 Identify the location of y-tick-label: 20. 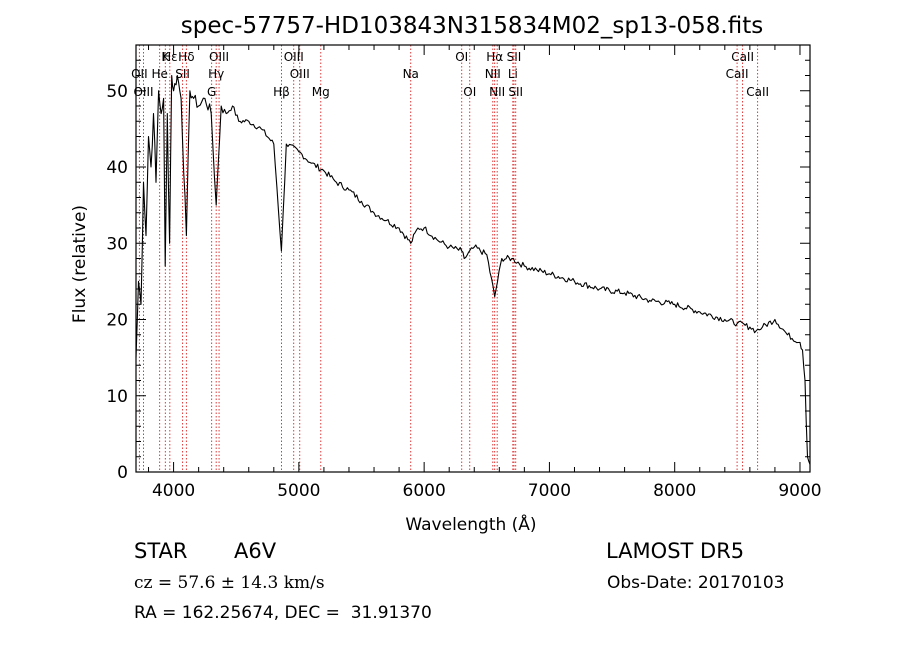
(117, 321).